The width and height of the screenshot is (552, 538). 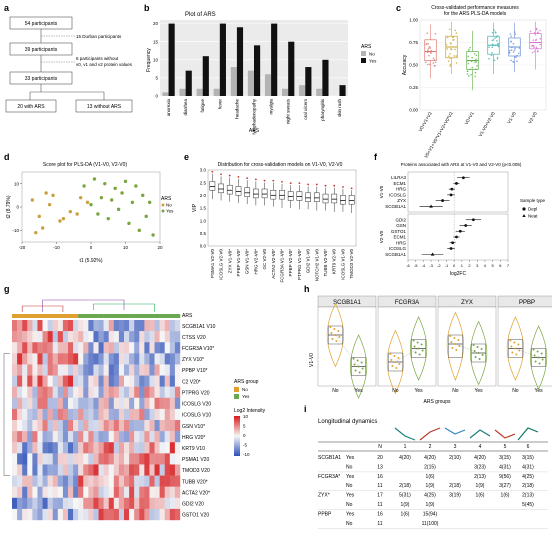 What do you see at coordinates (480, 467) in the screenshot?
I see `panel-i-cell: 3(23)` at bounding box center [480, 467].